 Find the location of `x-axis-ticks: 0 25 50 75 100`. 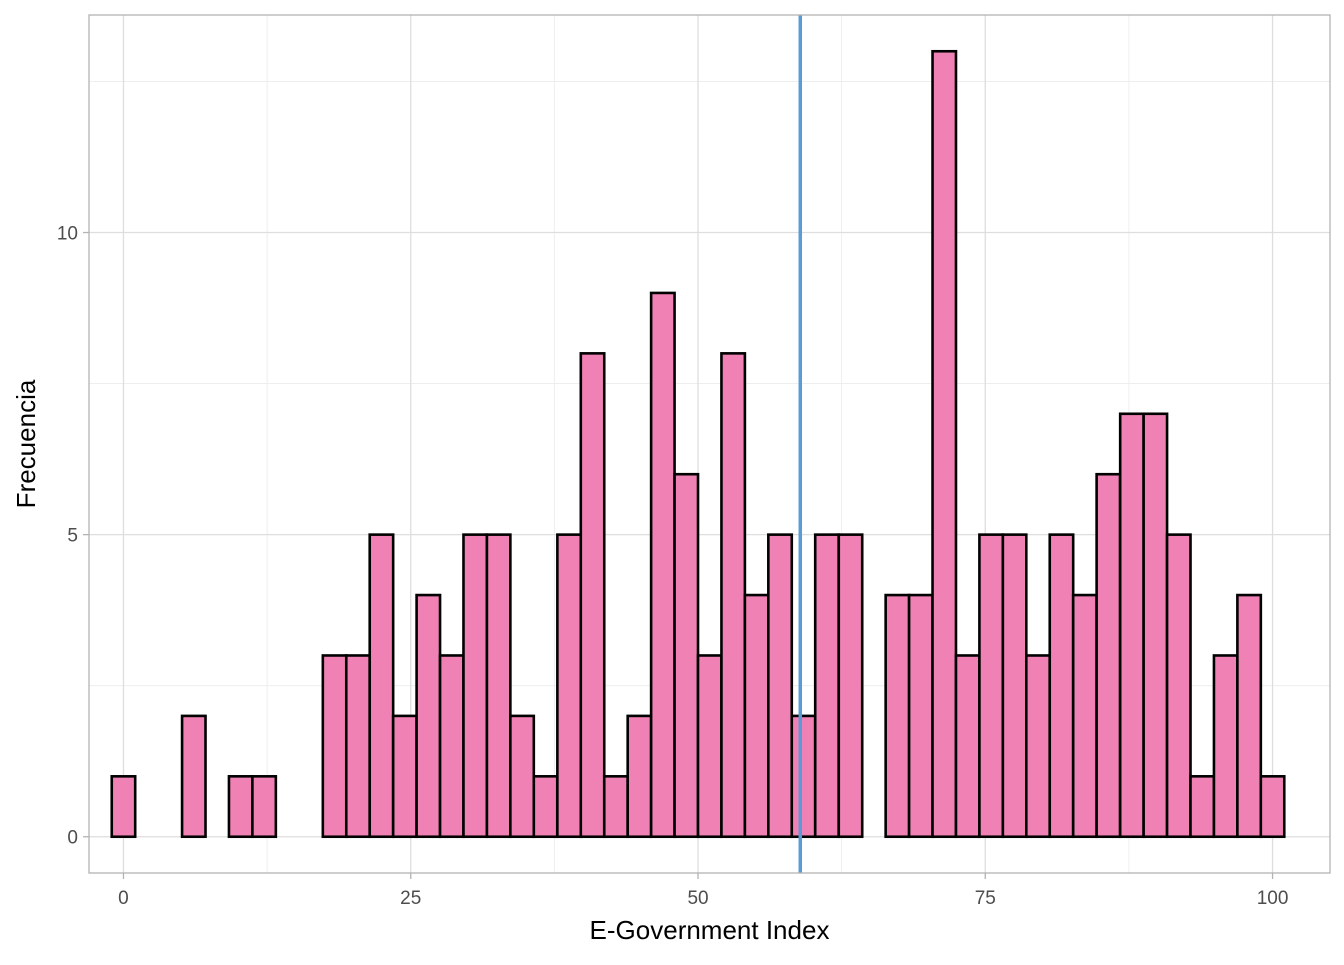

x-axis-ticks: 0 25 50 75 100 is located at coordinates (703, 891).